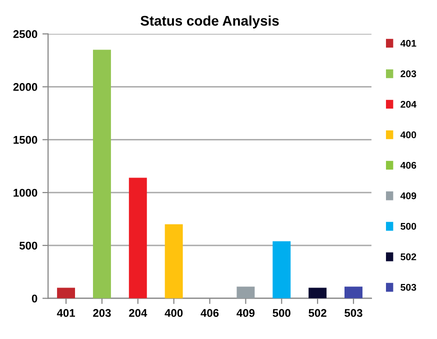 Image resolution: width=437 pixels, height=339 pixels. What do you see at coordinates (102, 313) in the screenshot?
I see `x-tick-label: 203` at bounding box center [102, 313].